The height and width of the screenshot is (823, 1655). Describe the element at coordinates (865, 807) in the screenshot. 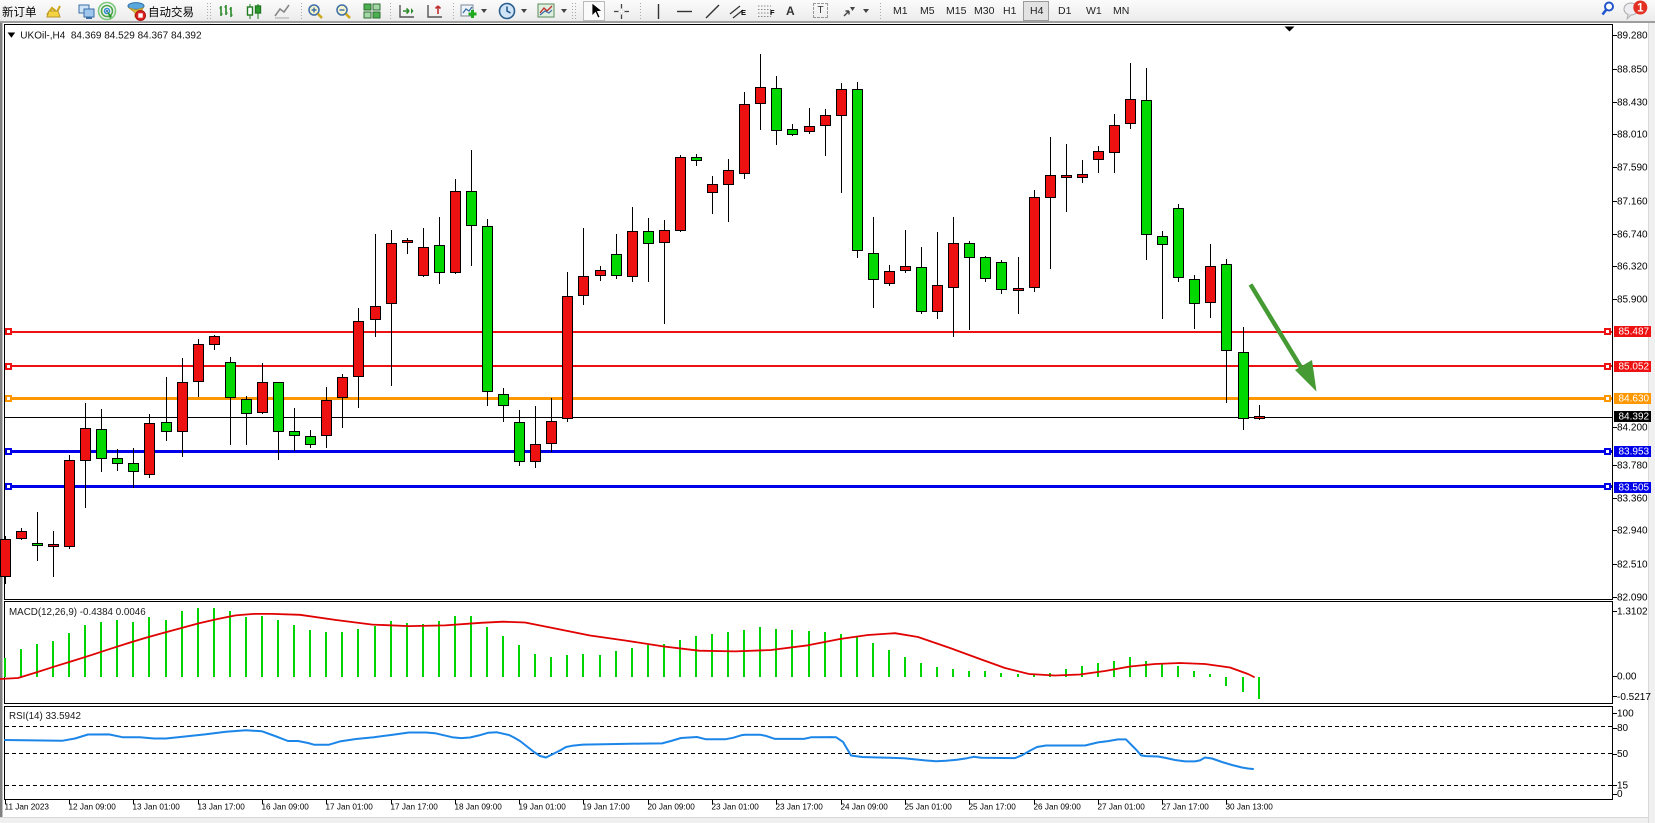

I see `svg-text: 24 Jan 09:00` at that location.